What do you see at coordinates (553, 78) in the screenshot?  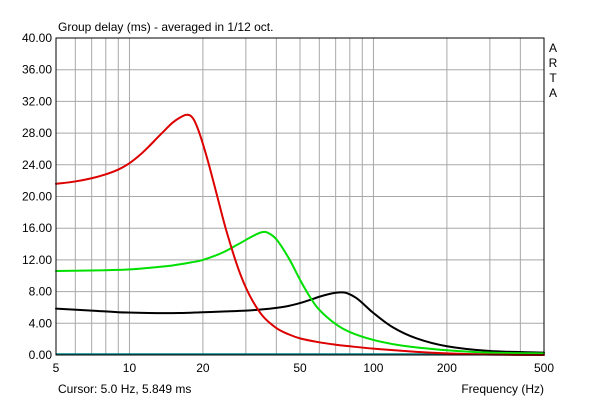 I see `arta-logo-letter: T` at bounding box center [553, 78].